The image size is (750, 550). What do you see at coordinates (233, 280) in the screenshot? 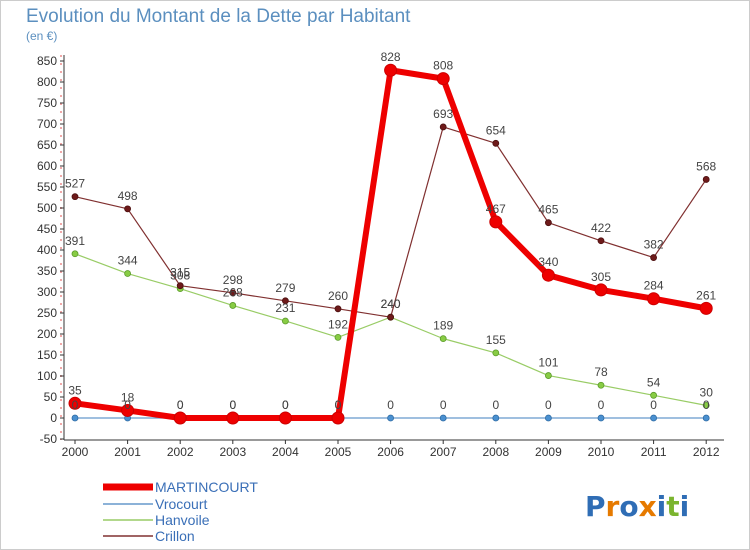
I see `data-label-crillon: 298` at bounding box center [233, 280].